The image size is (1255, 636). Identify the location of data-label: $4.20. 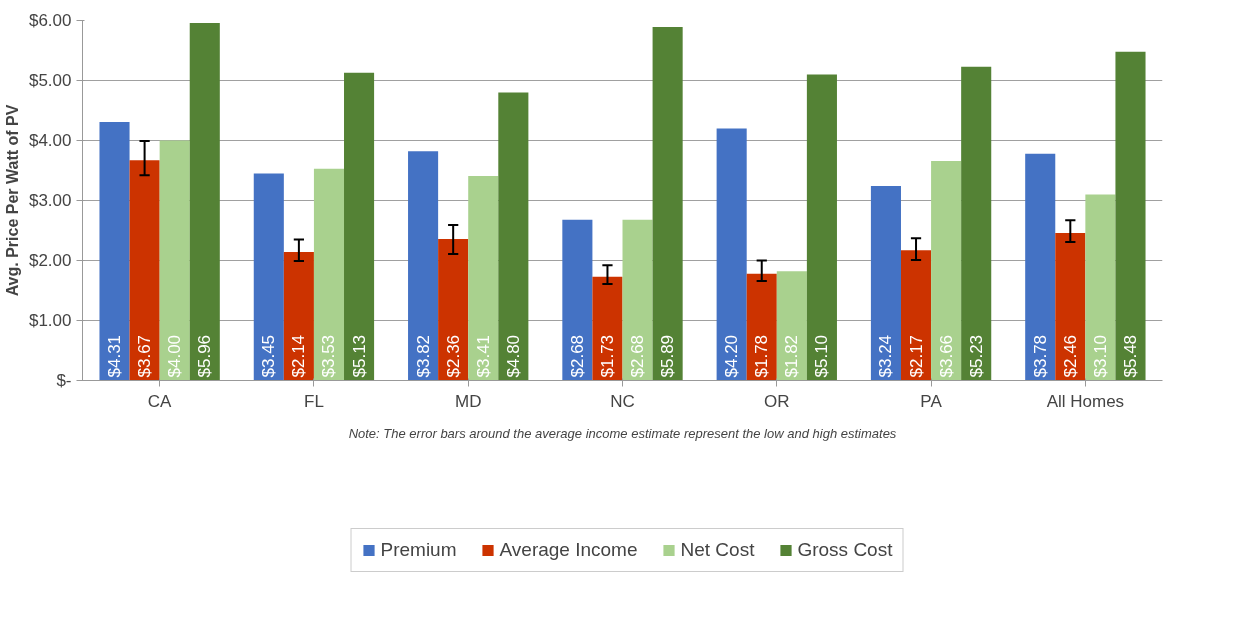
(732, 356).